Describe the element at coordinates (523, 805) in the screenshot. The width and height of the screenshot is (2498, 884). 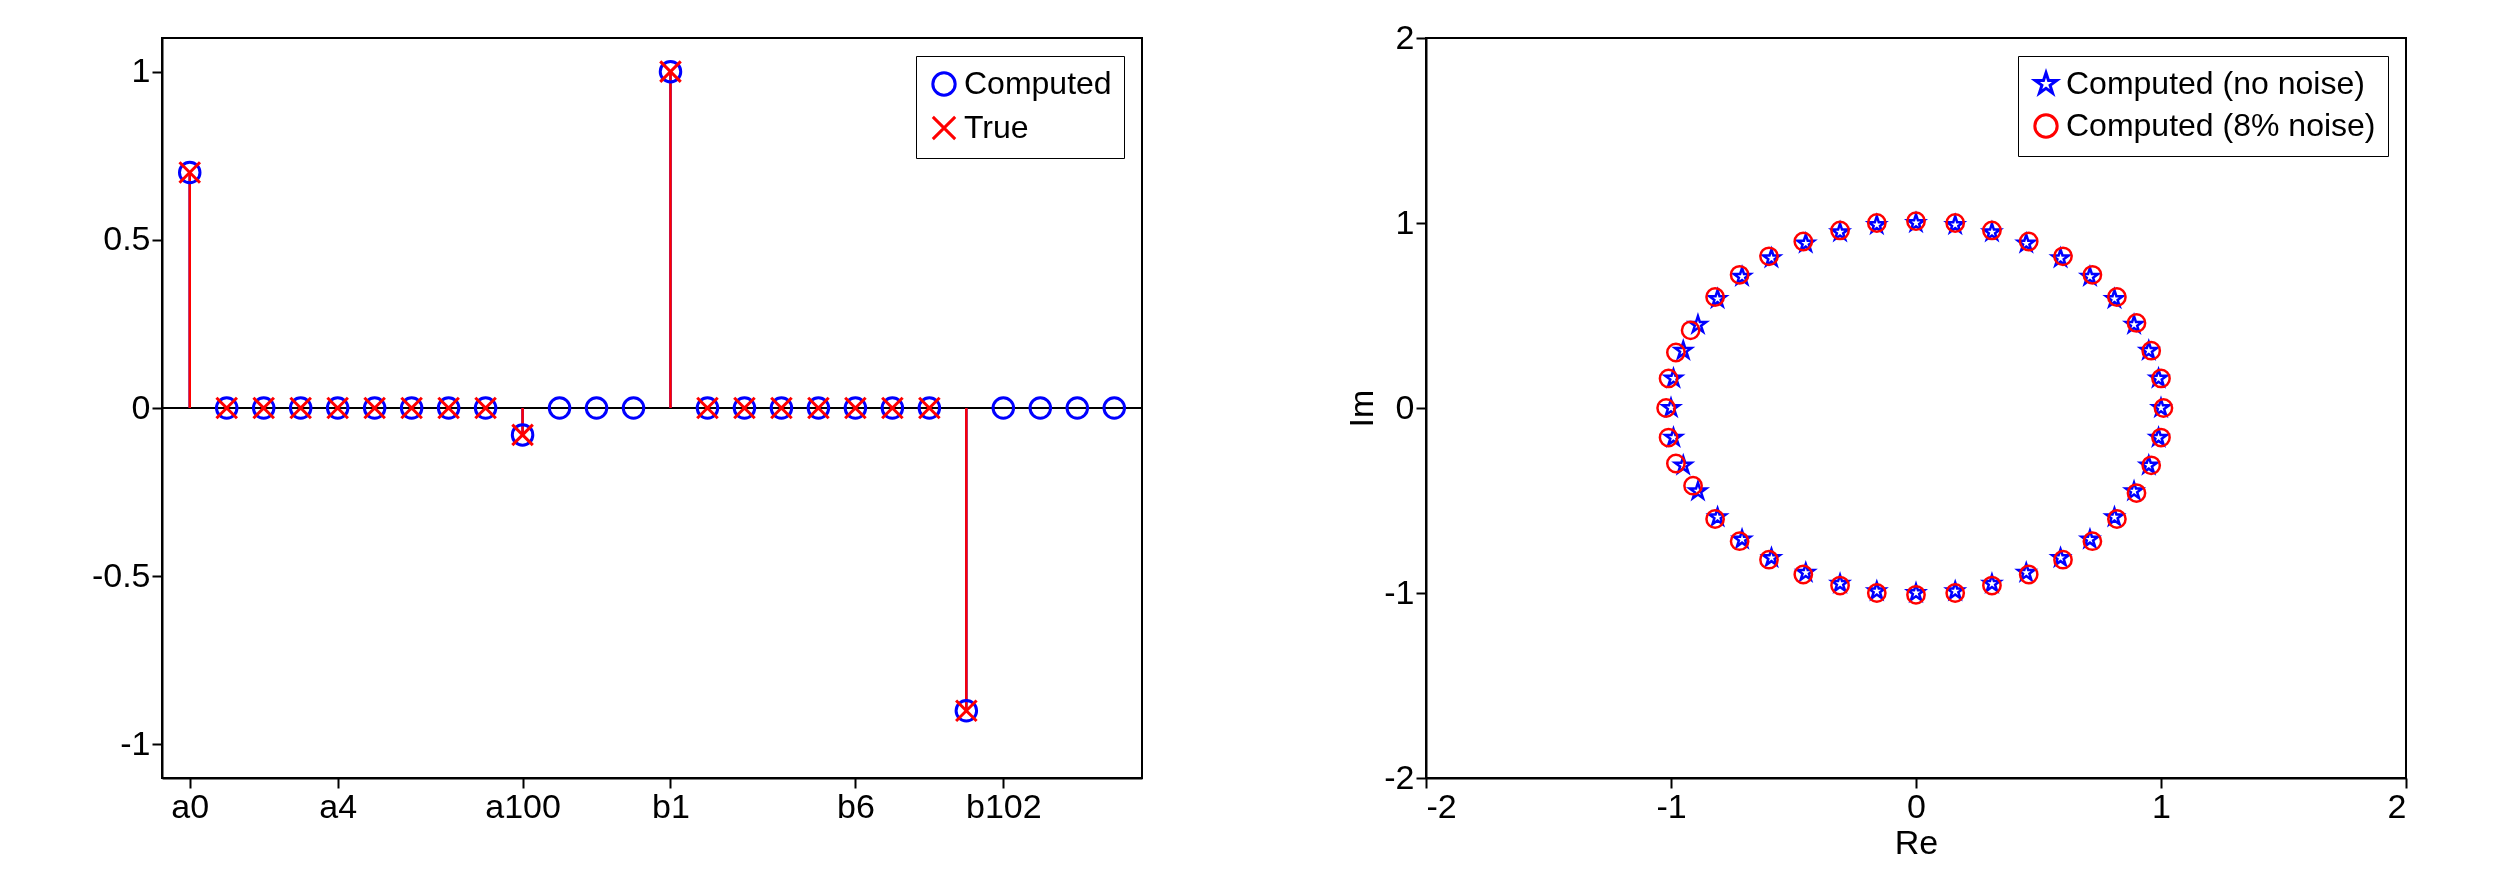
I see `x-tick-label: a100` at that location.